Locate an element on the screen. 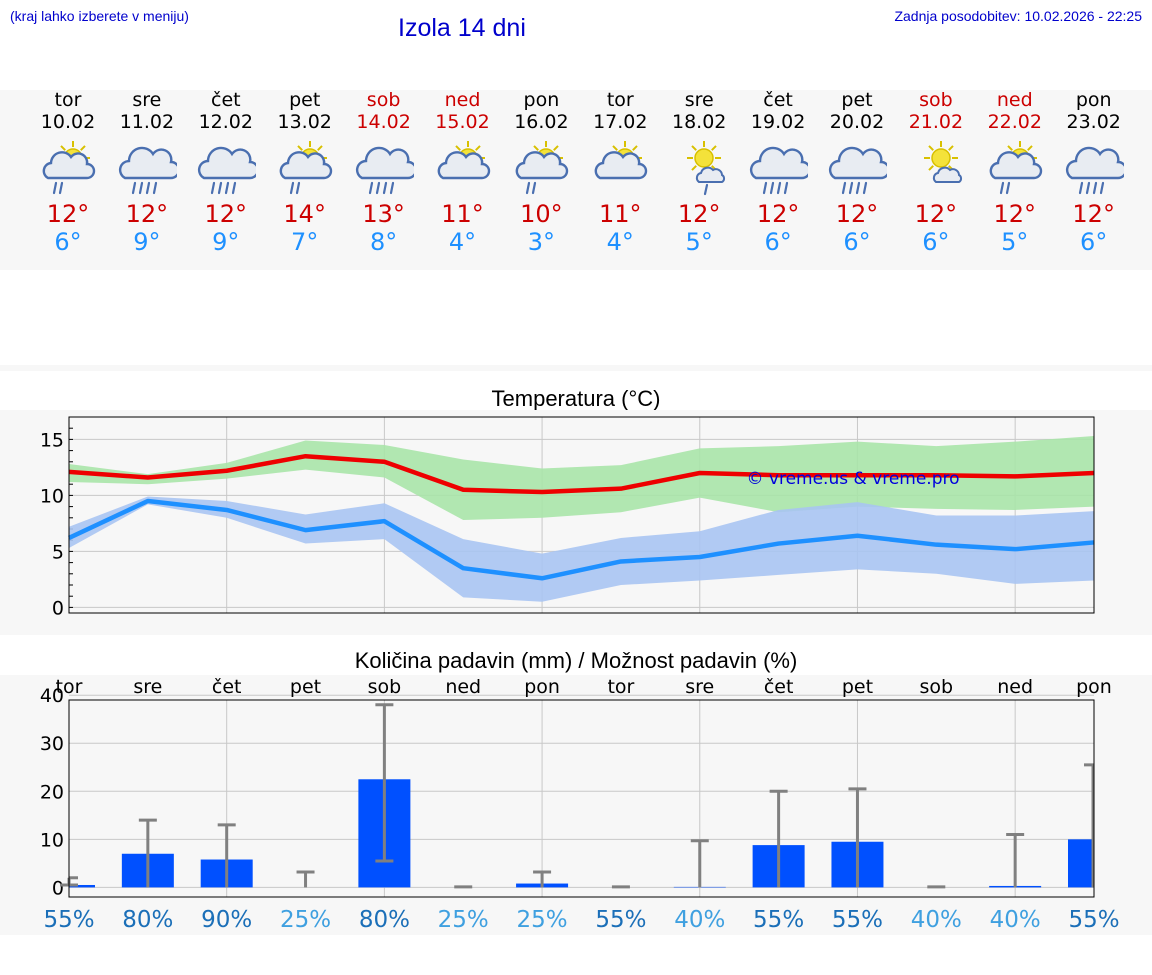  min-temperature: 9° is located at coordinates (147, 242).